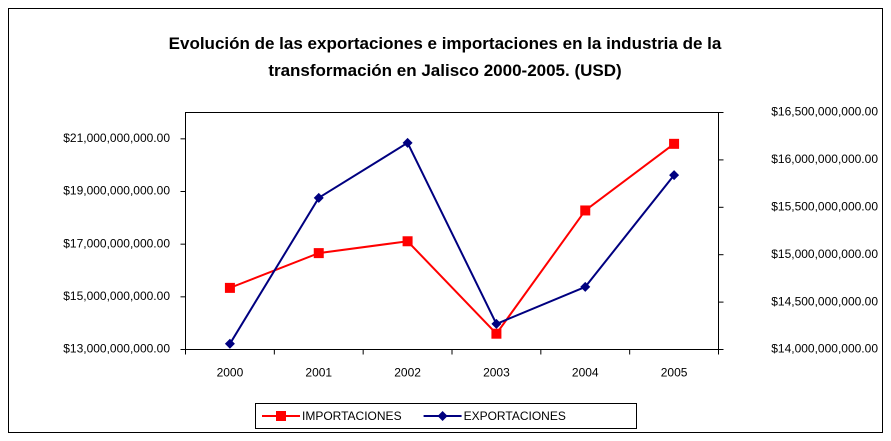  I want to click on y2-tick-label: $14,500,000,000.00, so click(824, 301).